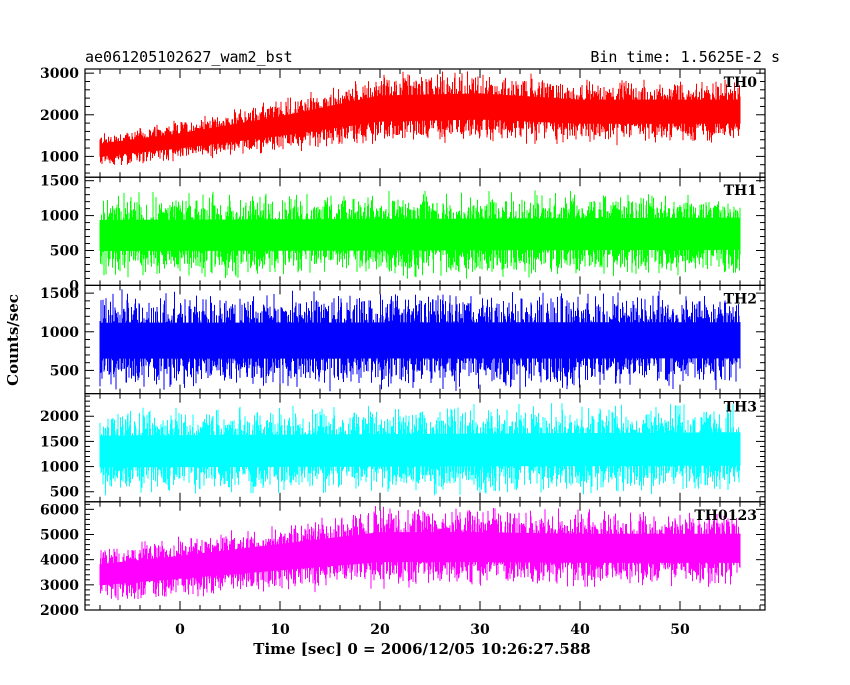  I want to click on panel-th0123: 2000 3000 4000 5000 6000 TH0123, so click(403, 560).